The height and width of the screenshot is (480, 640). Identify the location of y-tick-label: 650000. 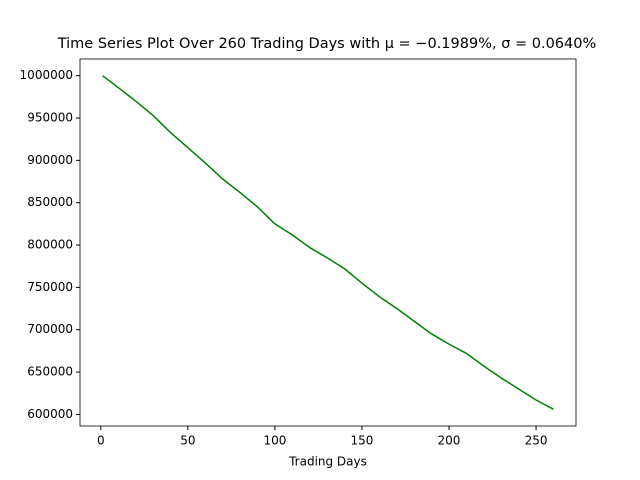
(50, 372).